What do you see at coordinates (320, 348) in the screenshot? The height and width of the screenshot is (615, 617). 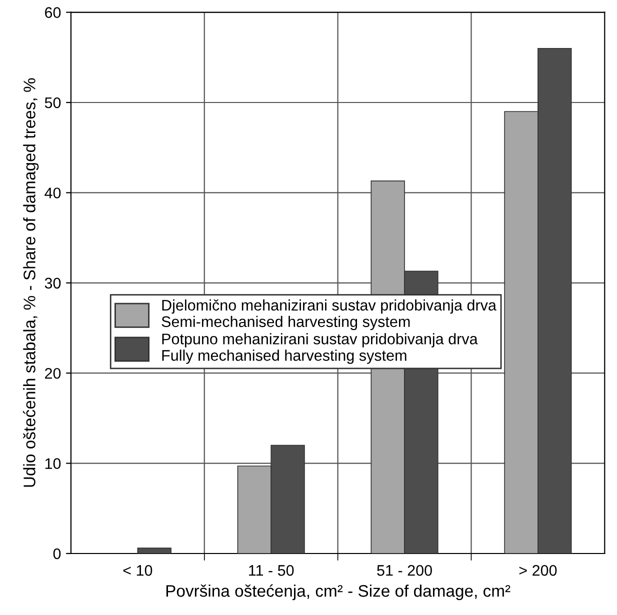 I see `legend-label: Potpuno mehanizirani sustav pridobivanja drva Fully mechanised harvesting system` at bounding box center [320, 348].